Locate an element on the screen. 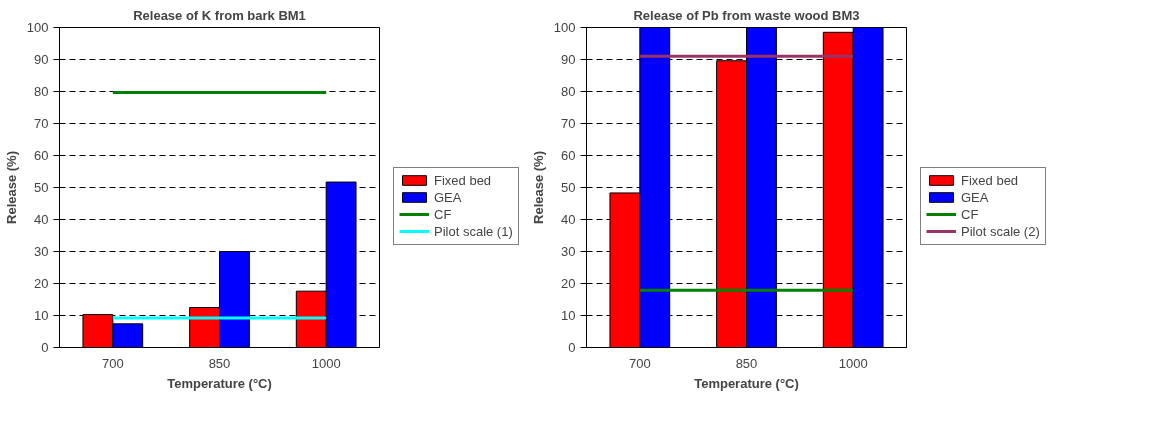 This screenshot has width=1154, height=434. legend-label: Pilot scale (2) is located at coordinates (1000, 231).